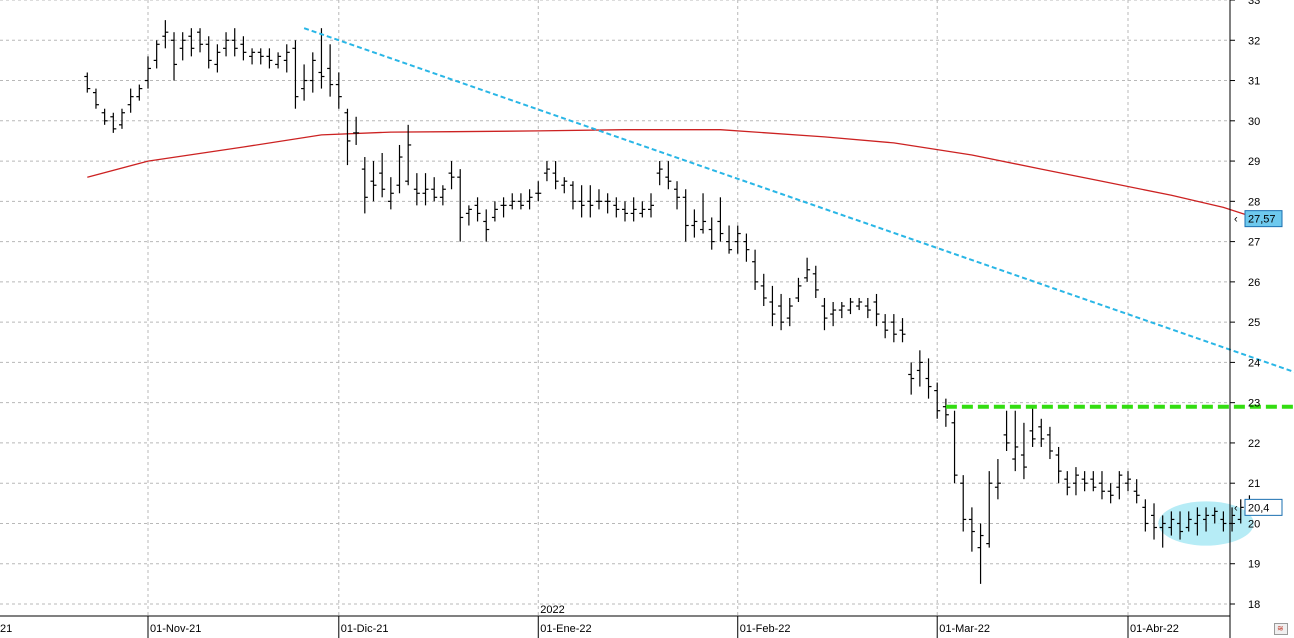  Describe the element at coordinates (175, 629) in the screenshot. I see `x-tick-label: 01-Nov-21` at that location.